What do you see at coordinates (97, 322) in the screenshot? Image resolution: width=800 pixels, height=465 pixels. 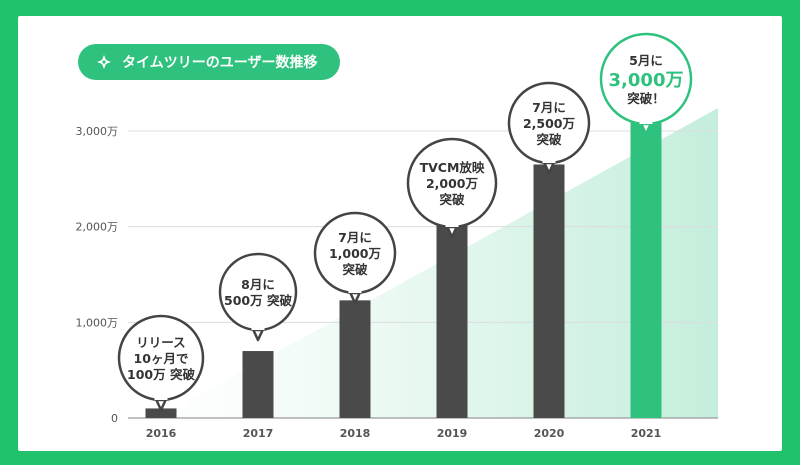 I see `y-tick-label: 1,000万` at bounding box center [97, 322].